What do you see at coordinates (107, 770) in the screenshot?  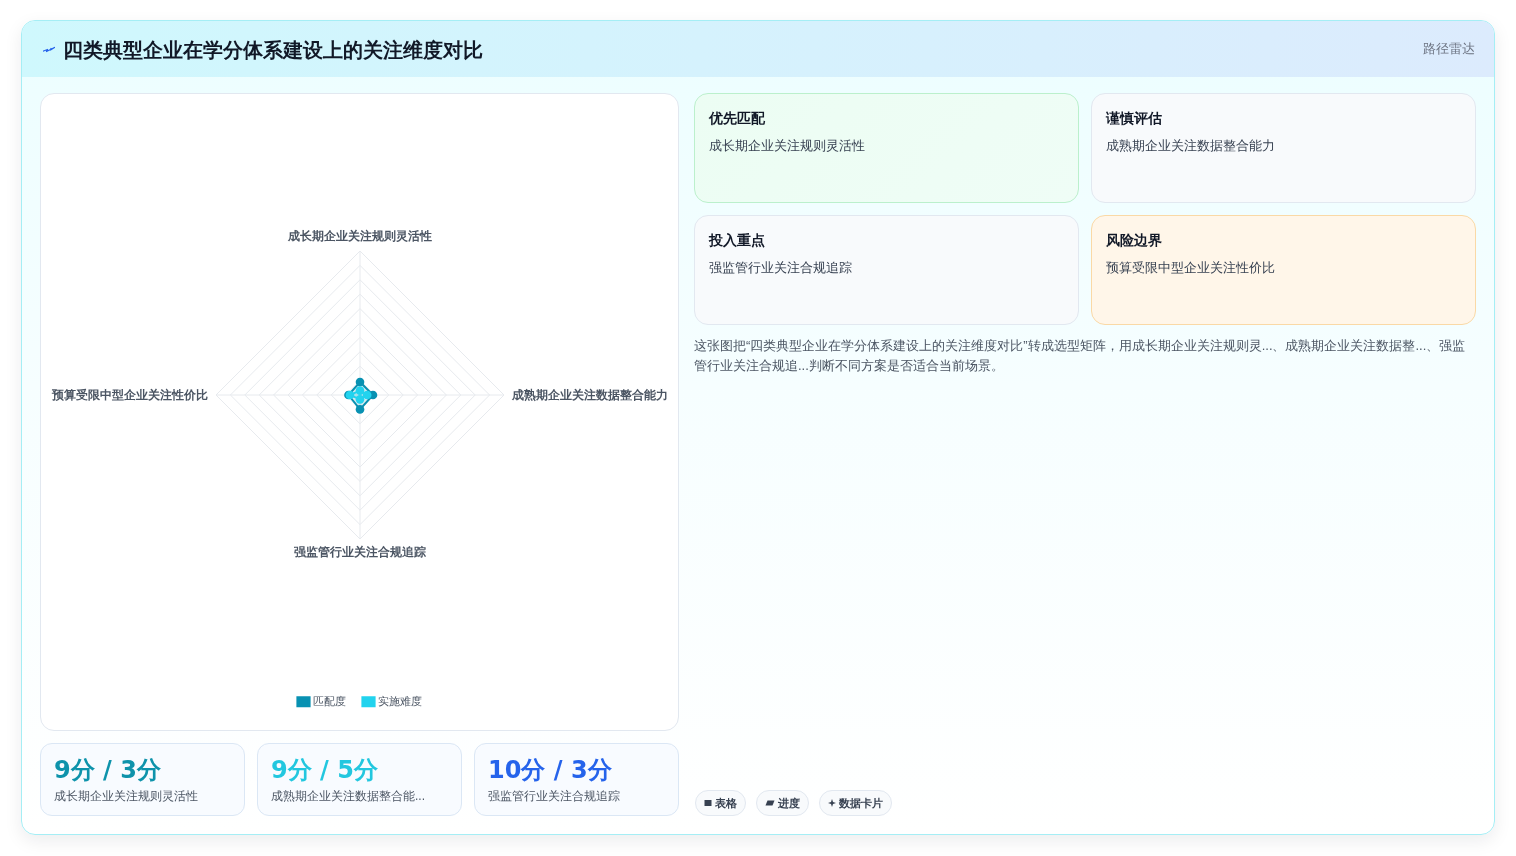 I see `text: 9分 / 3分` at bounding box center [107, 770].